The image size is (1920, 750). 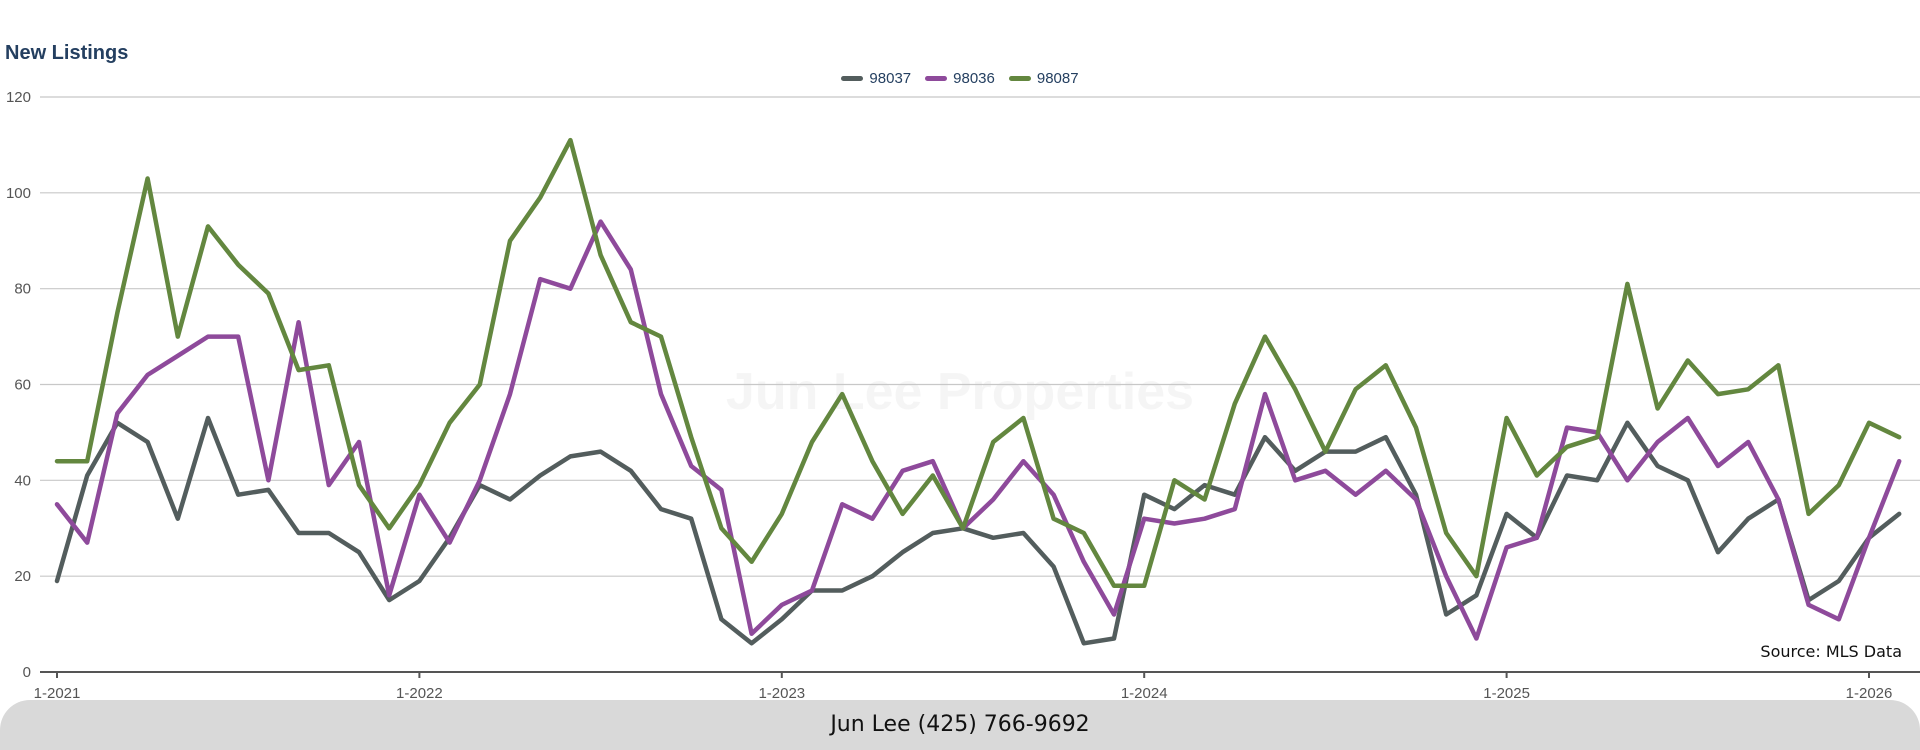 I want to click on legend-label-98036: 98036, so click(x=974, y=78).